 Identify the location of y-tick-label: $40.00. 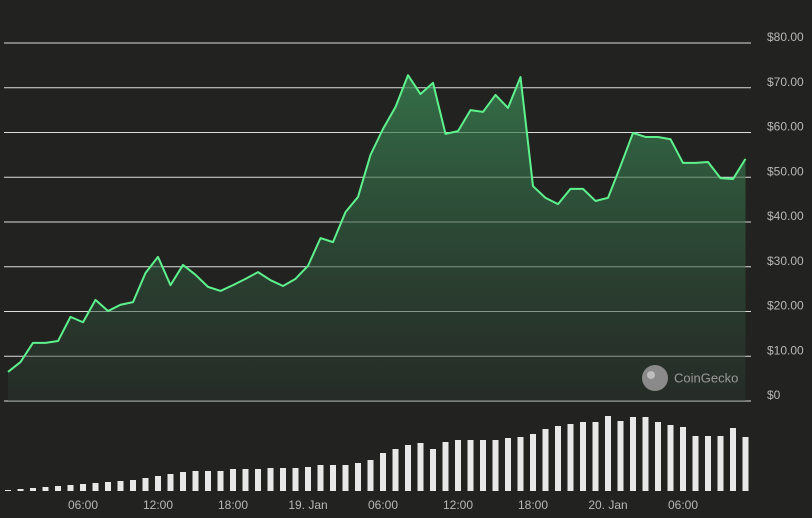
(785, 216).